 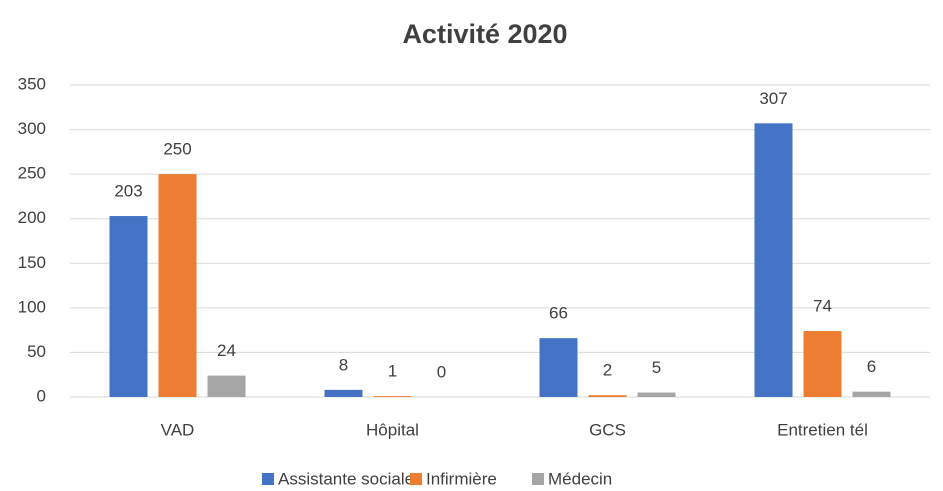 What do you see at coordinates (32, 262) in the screenshot?
I see `y-tick-label: 150` at bounding box center [32, 262].